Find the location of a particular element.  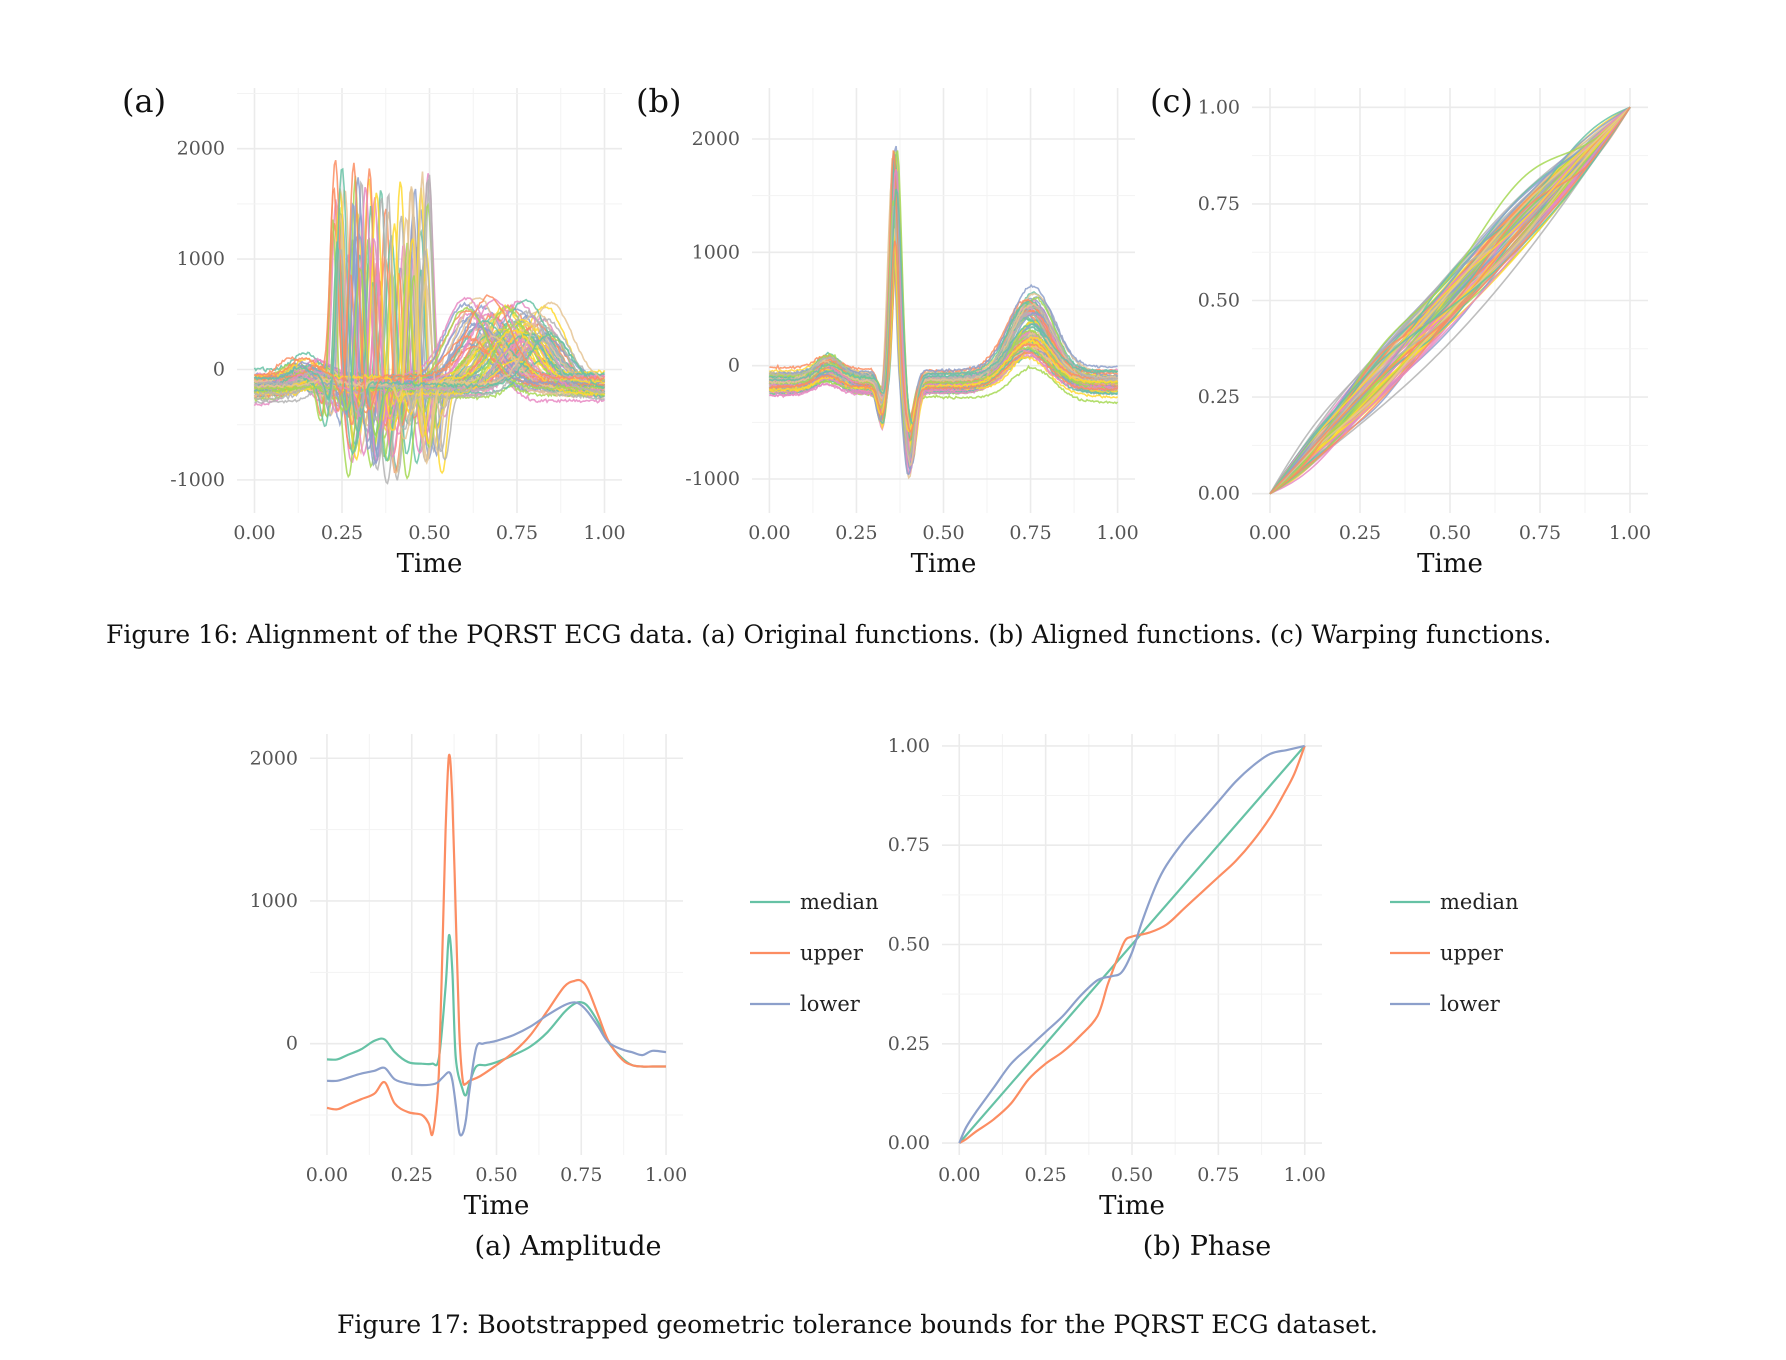

fig17a-ytick-label: 1000 is located at coordinates (274, 901).